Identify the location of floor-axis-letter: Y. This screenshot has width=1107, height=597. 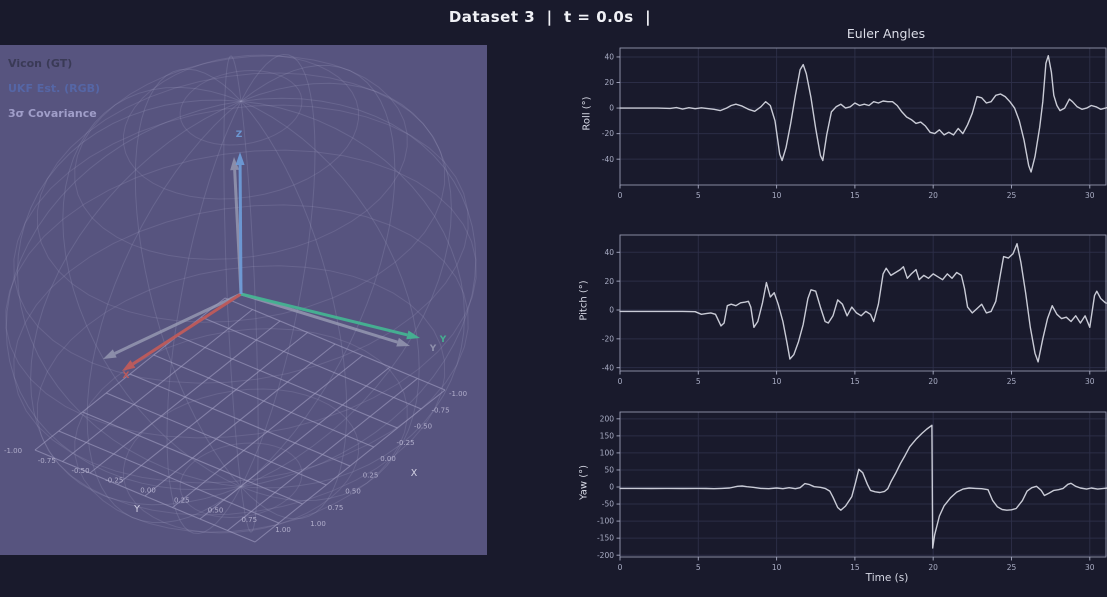
(136, 509).